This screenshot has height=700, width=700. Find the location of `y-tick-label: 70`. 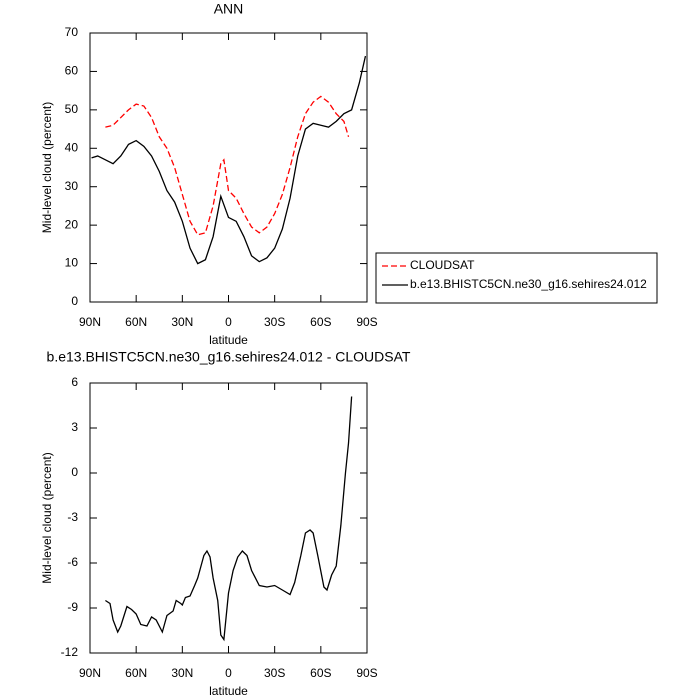

y-tick-label: 70 is located at coordinates (72, 32).